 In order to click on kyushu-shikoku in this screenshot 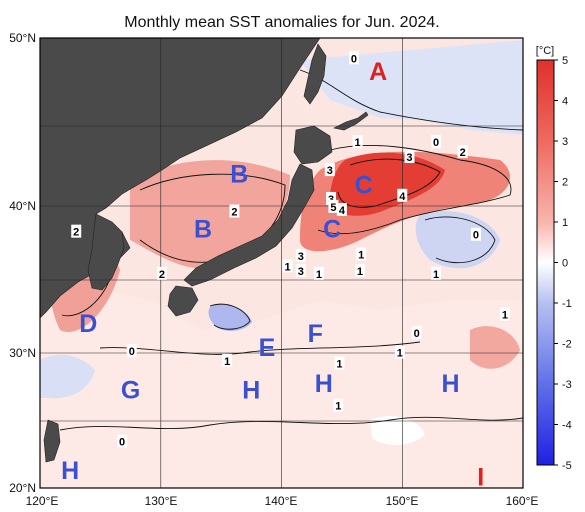, I will do `click(183, 301)`.